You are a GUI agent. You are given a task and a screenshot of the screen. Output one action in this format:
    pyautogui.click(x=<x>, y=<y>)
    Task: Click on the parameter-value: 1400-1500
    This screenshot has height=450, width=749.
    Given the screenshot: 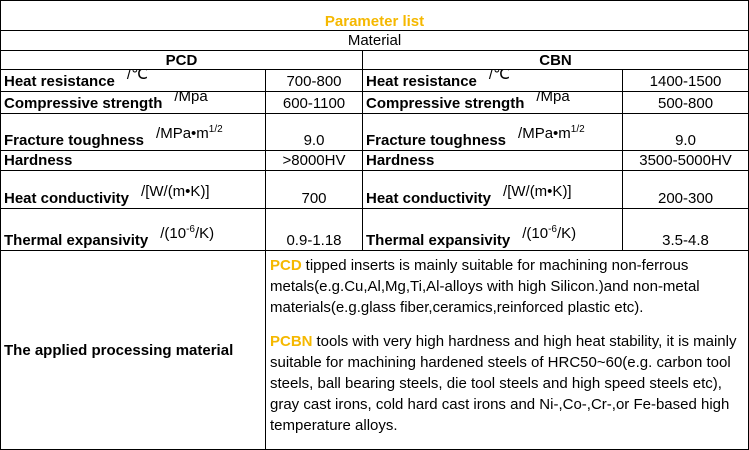 What is the action you would take?
    pyautogui.click(x=685, y=80)
    